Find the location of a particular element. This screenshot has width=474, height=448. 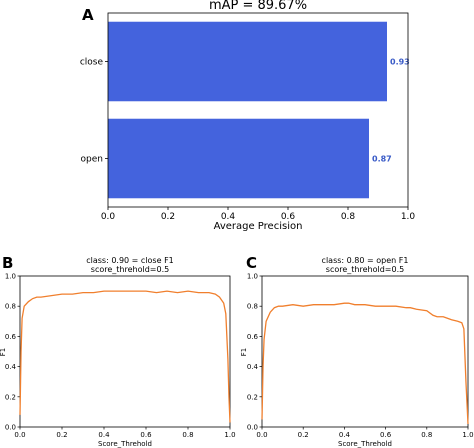

chart-c-y-tick-label: 0.6 is located at coordinates (253, 337).